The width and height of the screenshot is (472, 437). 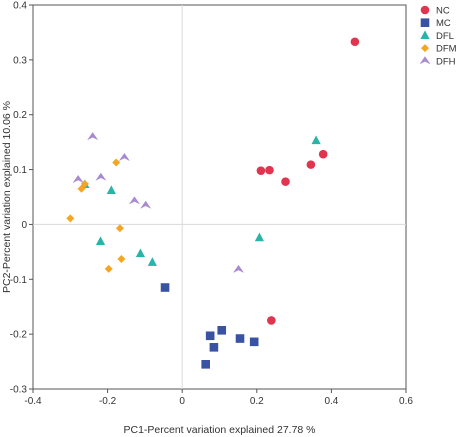 I want to click on y-tick-label: 0.4, so click(x=20, y=6).